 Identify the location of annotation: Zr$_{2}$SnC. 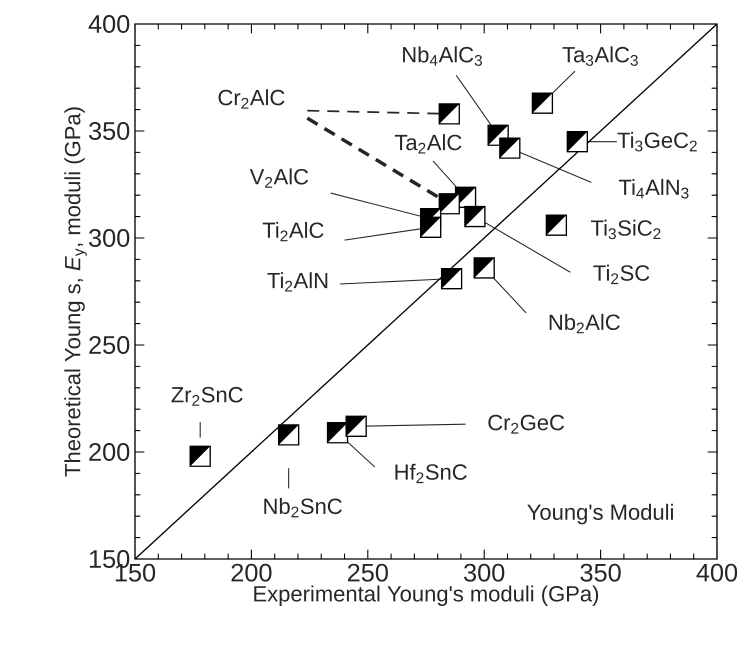
(207, 396).